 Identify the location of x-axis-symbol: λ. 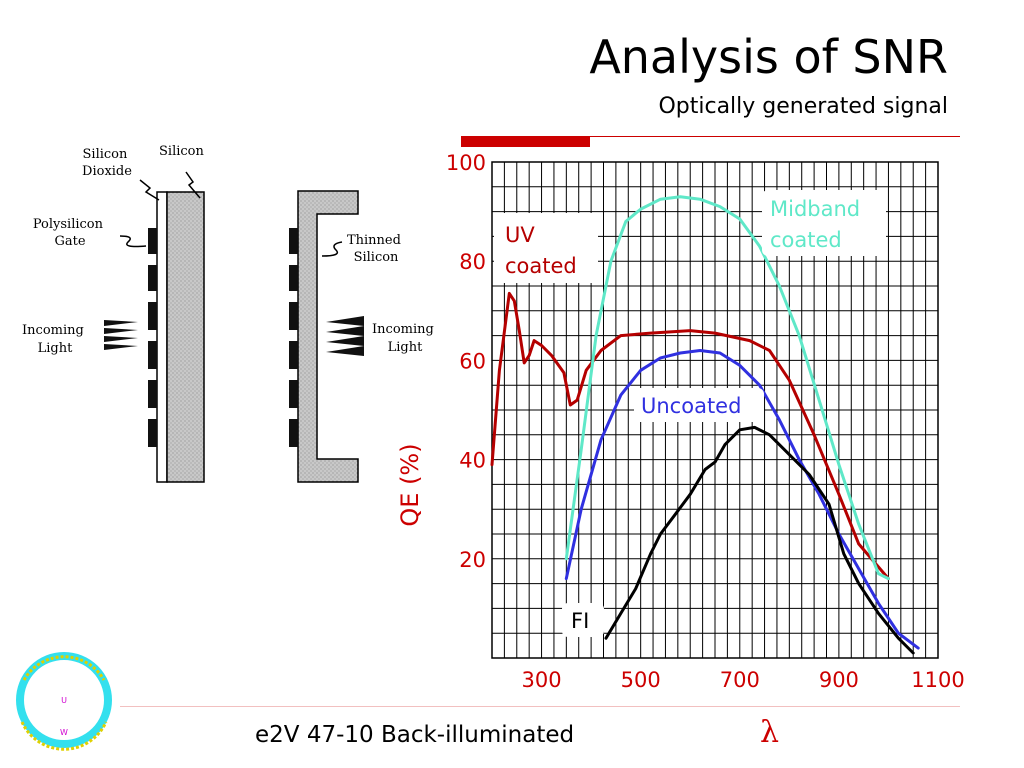
(770, 732).